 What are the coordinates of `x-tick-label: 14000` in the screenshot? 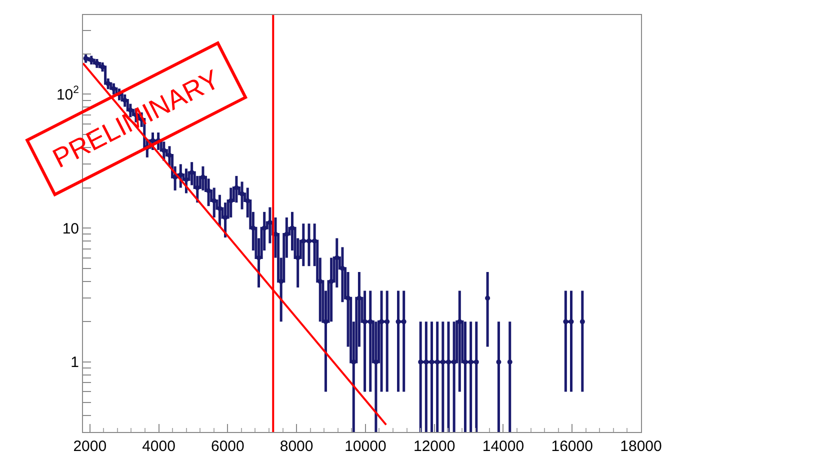 It's located at (503, 446).